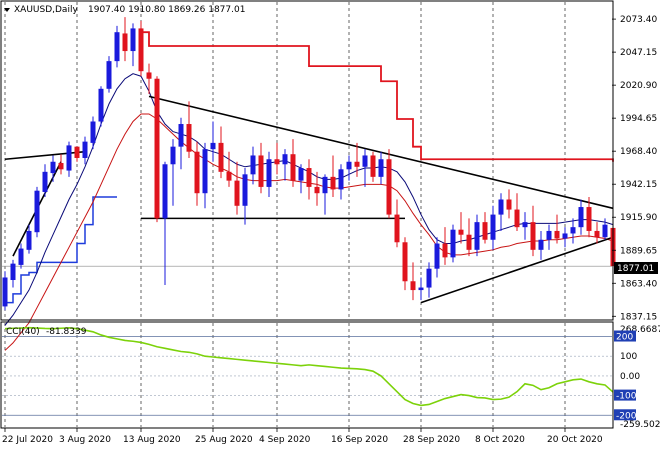 The height and width of the screenshot is (450, 660). Describe the element at coordinates (638, 86) in the screenshot. I see `y-tick-label: 2020.90` at that location.